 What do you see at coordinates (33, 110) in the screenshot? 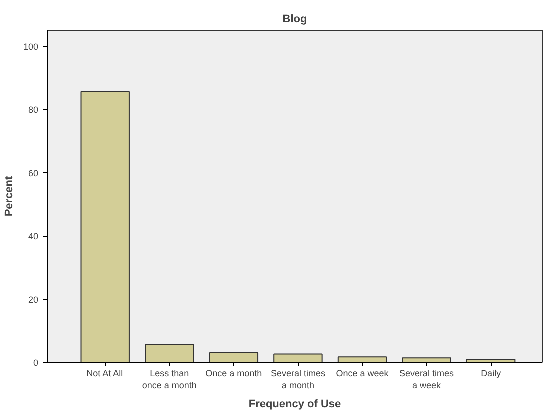
I see `y-tick-label: 80` at bounding box center [33, 110].